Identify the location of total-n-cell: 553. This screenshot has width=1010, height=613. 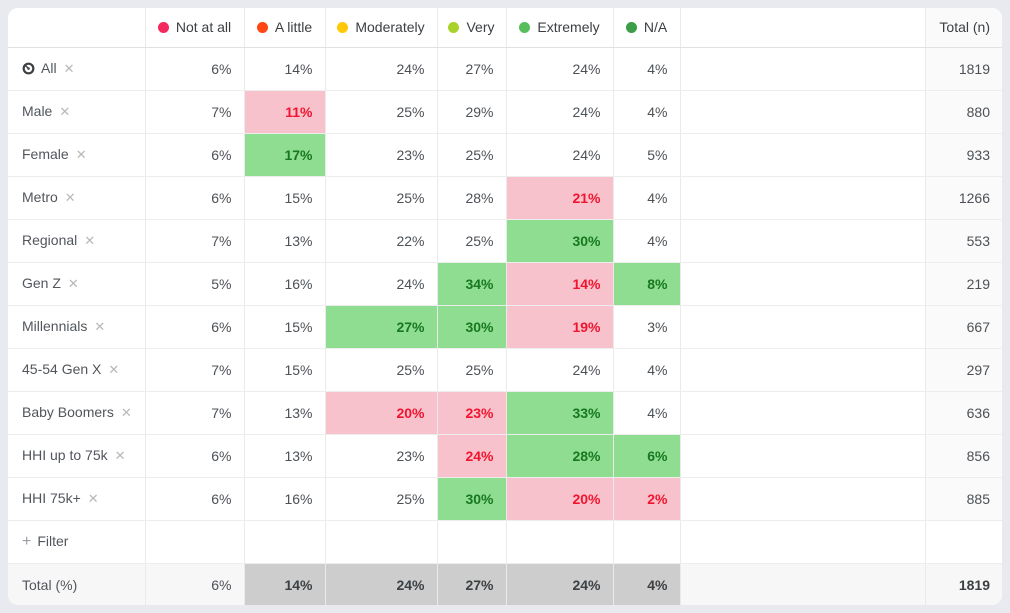
(963, 241).